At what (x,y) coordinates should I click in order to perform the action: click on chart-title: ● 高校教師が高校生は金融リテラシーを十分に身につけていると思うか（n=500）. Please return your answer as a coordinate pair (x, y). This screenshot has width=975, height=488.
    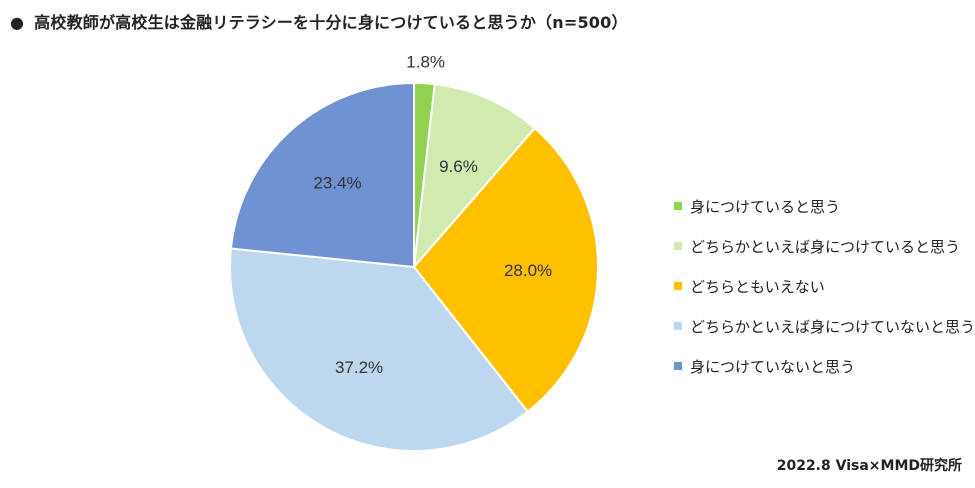
    Looking at the image, I should click on (319, 21).